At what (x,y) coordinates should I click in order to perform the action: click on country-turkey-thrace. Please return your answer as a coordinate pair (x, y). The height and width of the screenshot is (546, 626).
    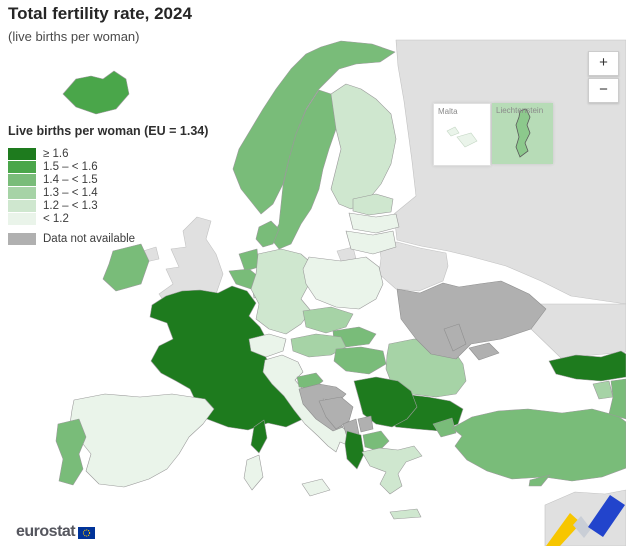
    Looking at the image, I should click on (444, 427).